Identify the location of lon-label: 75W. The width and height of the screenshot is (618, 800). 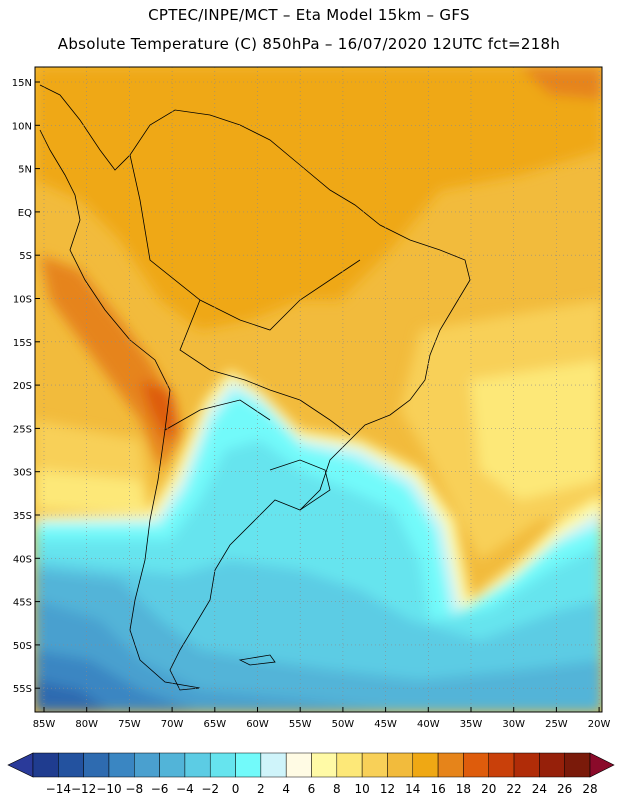
(129, 724).